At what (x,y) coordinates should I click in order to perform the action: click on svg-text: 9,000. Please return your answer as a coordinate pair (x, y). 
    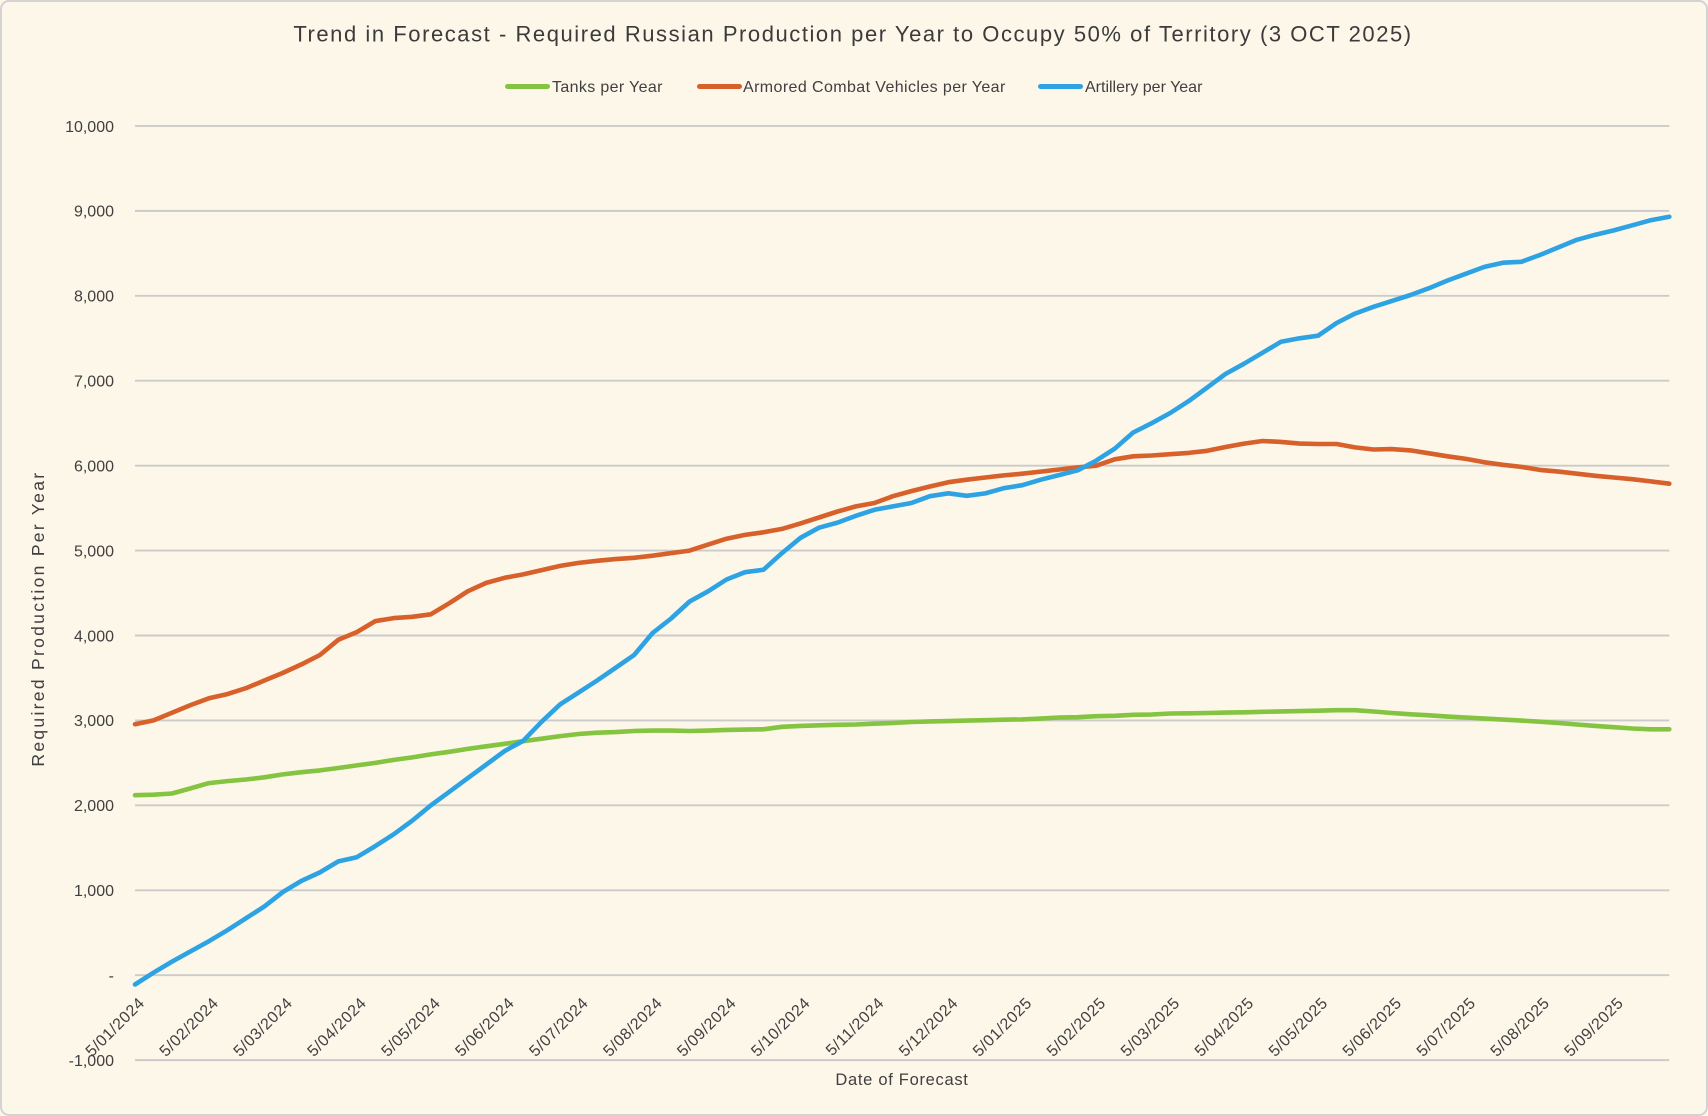
    Looking at the image, I should click on (94, 212).